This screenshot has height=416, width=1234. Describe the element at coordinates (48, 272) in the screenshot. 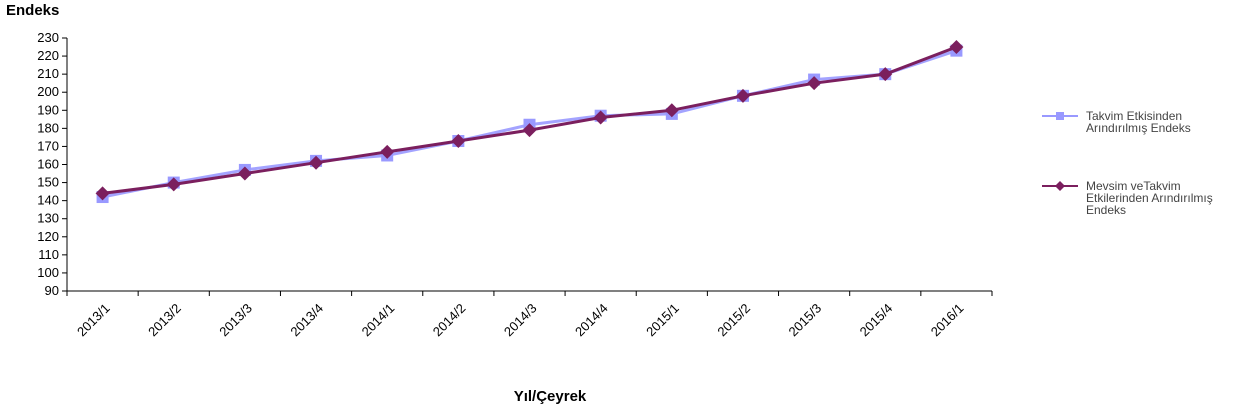

I see `y-tick-label: 100` at that location.